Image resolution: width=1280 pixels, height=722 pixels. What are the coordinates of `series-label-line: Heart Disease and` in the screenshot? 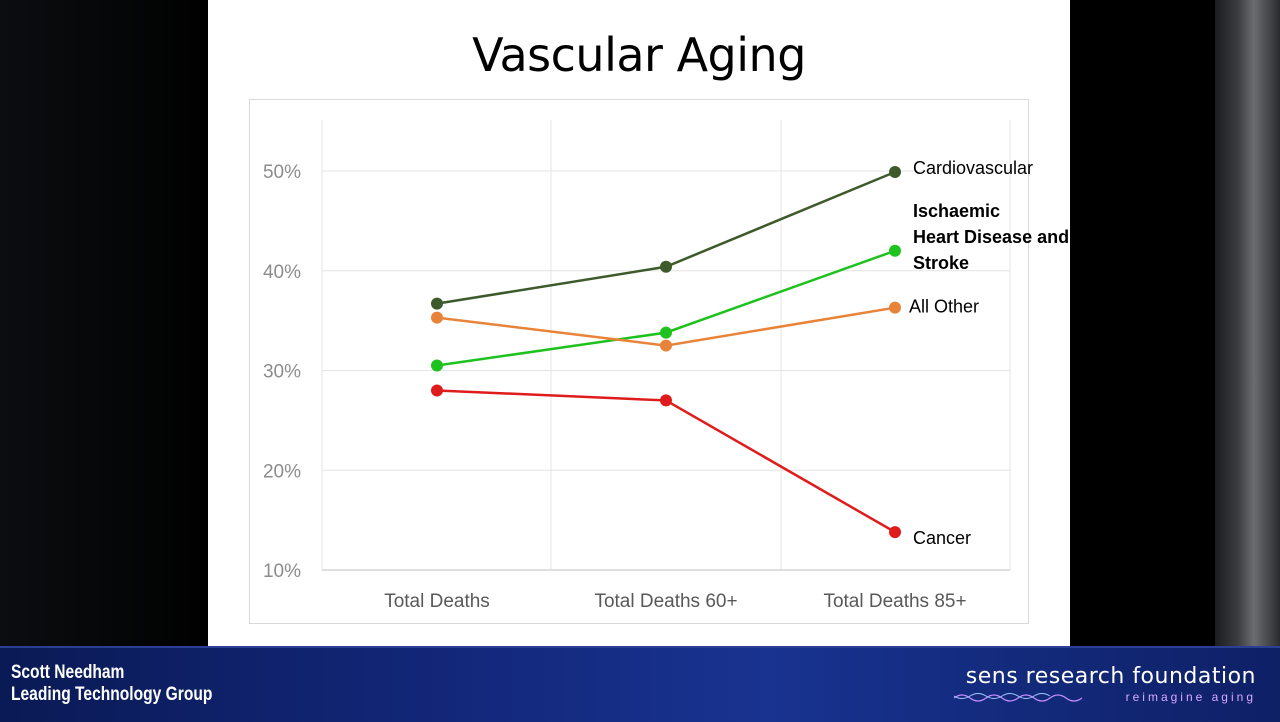 It's located at (991, 237).